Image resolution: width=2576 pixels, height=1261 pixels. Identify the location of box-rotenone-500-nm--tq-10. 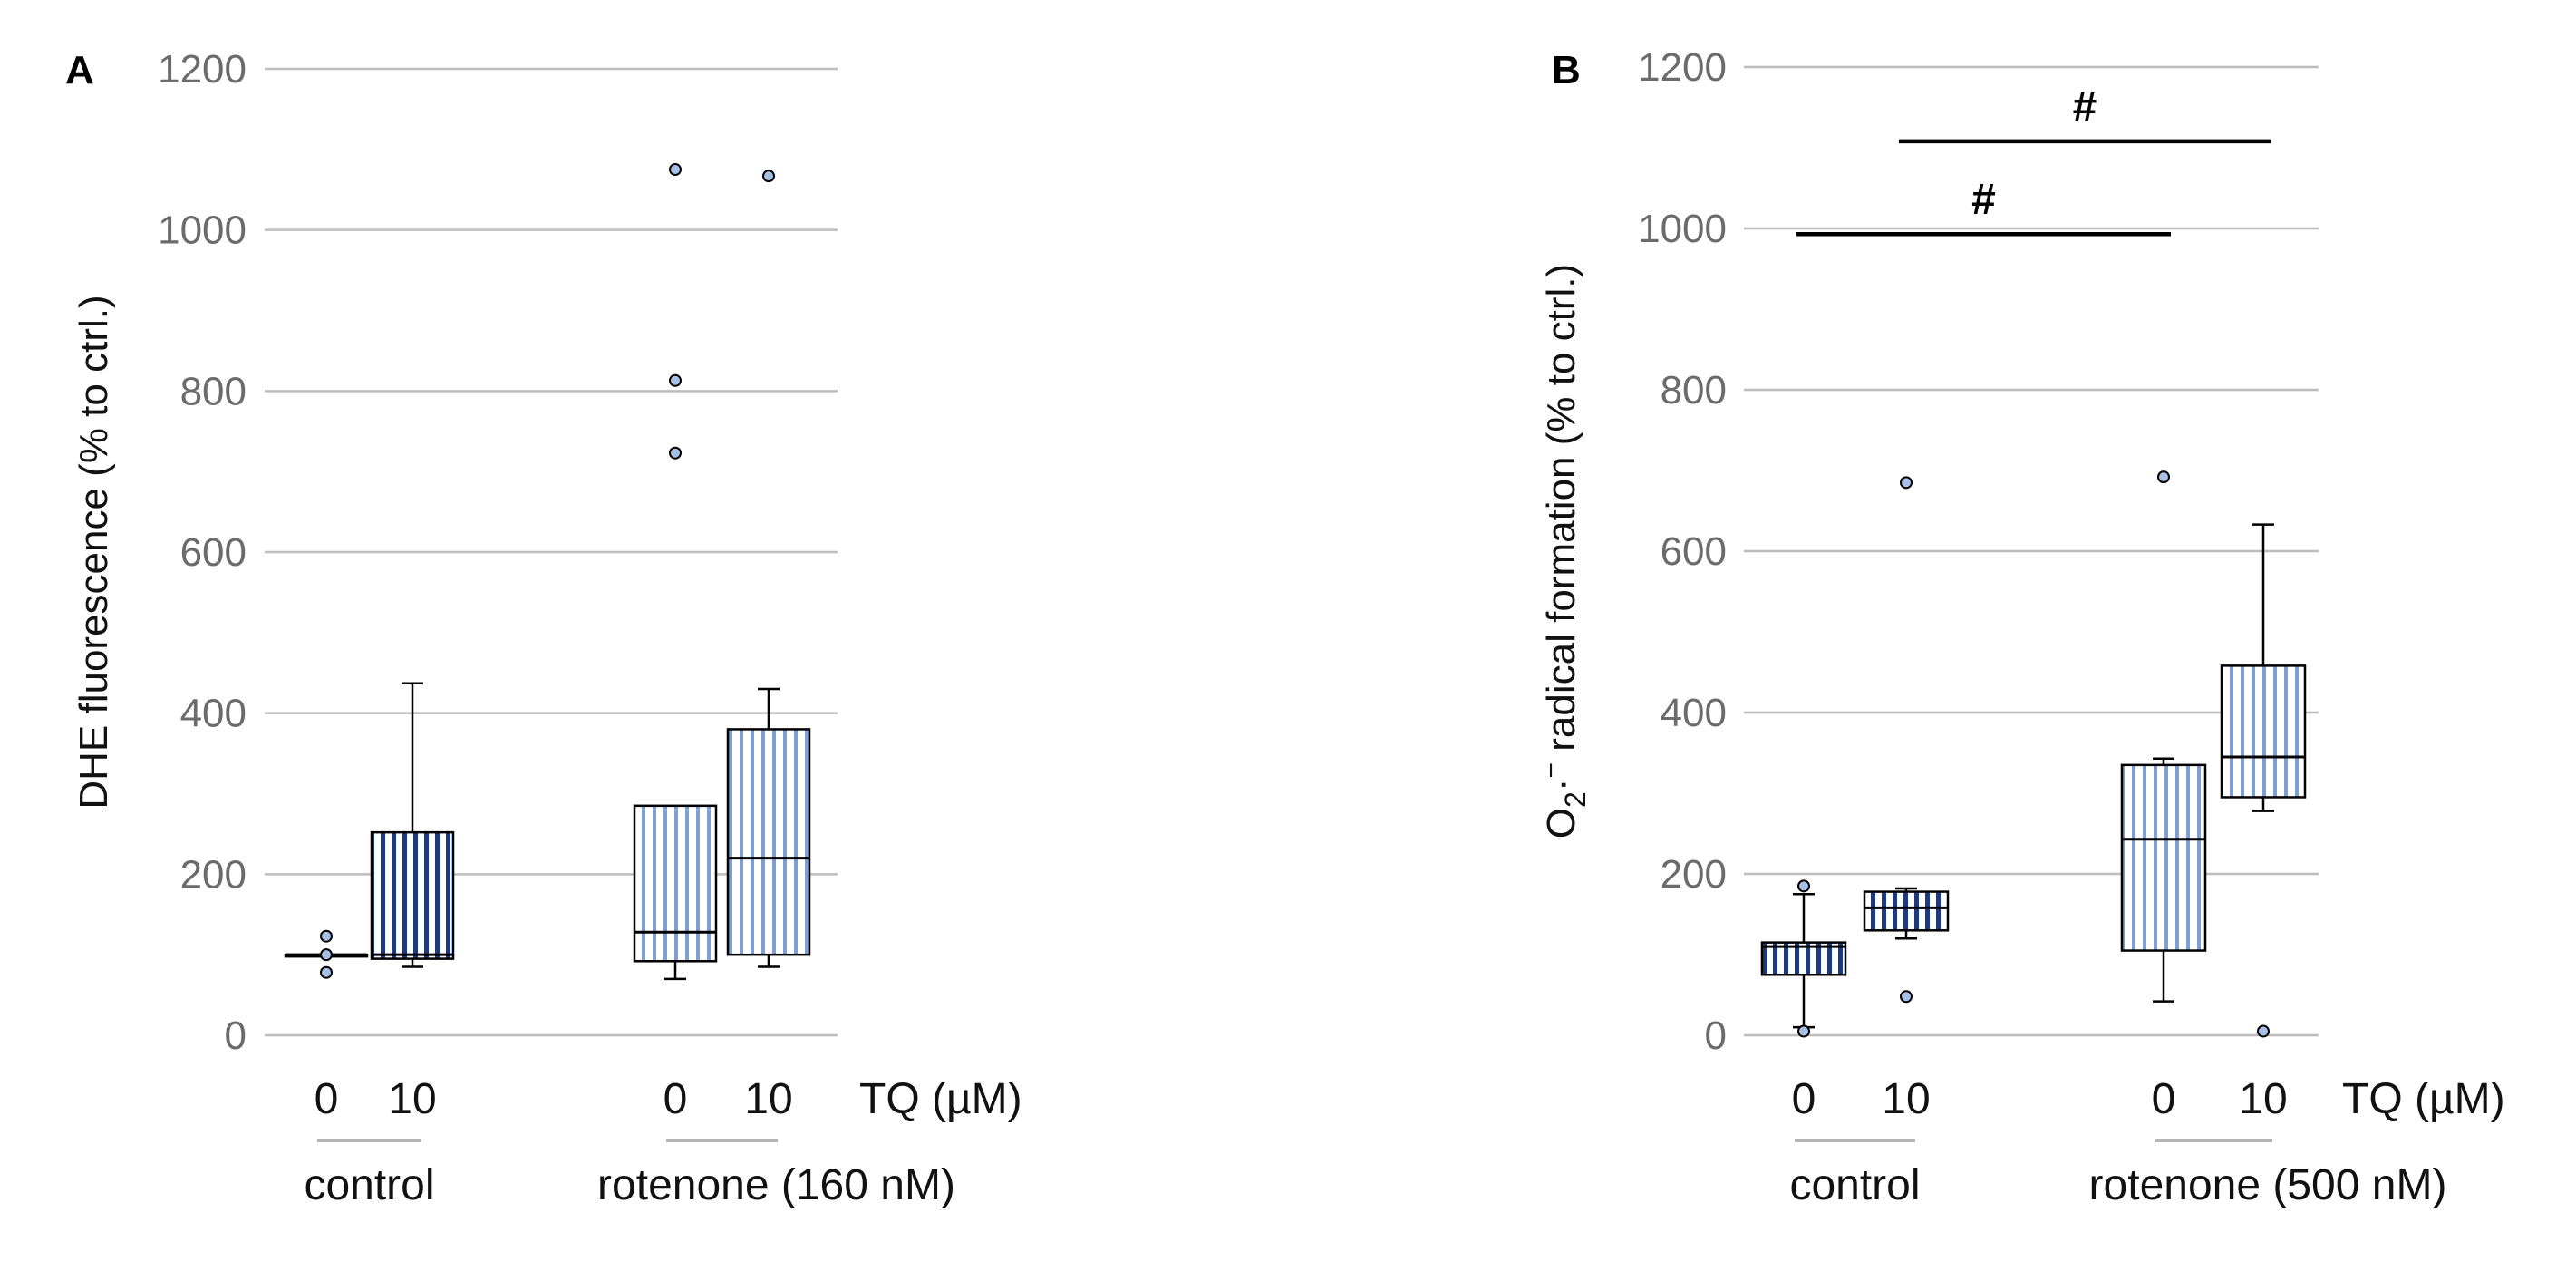
(2263, 780).